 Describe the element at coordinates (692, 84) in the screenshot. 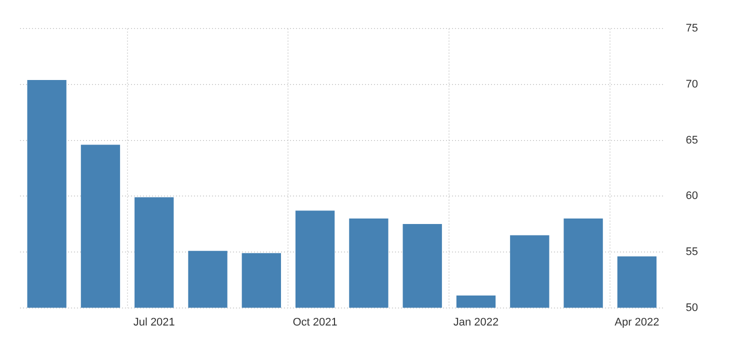

I see `y-tick-label: 70` at that location.